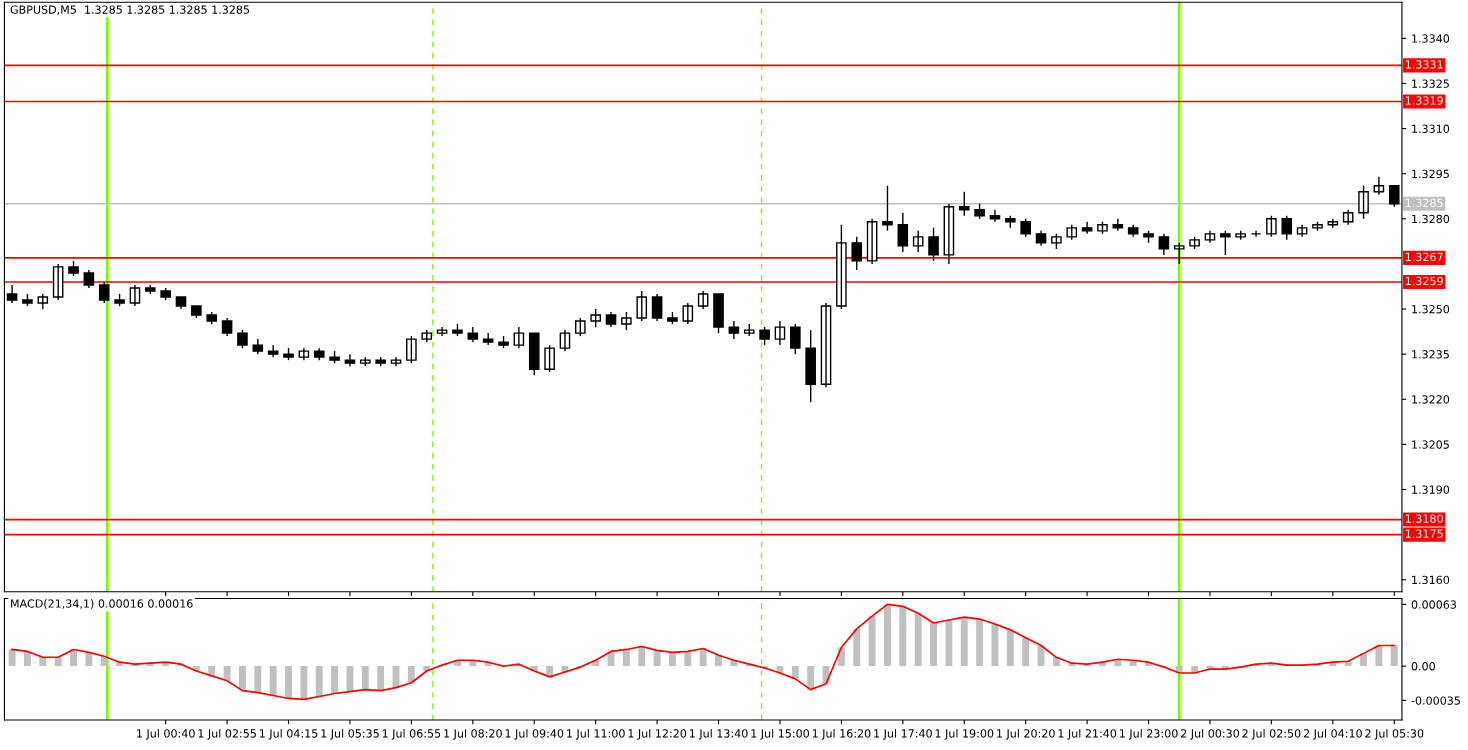 The width and height of the screenshot is (1468, 750). What do you see at coordinates (1332, 734) in the screenshot?
I see `x-tick-label: 2 Jul 04:10` at bounding box center [1332, 734].